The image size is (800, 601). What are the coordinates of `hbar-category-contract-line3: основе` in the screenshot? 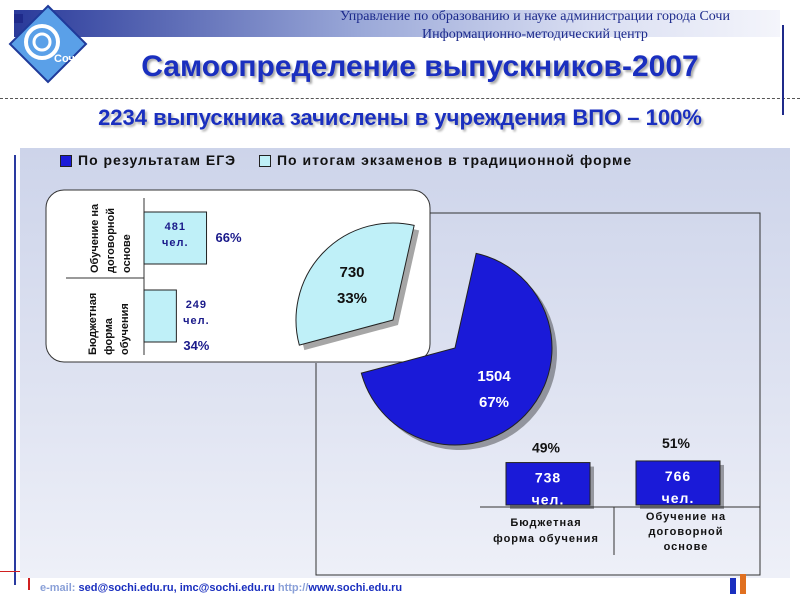 It's located at (127, 253).